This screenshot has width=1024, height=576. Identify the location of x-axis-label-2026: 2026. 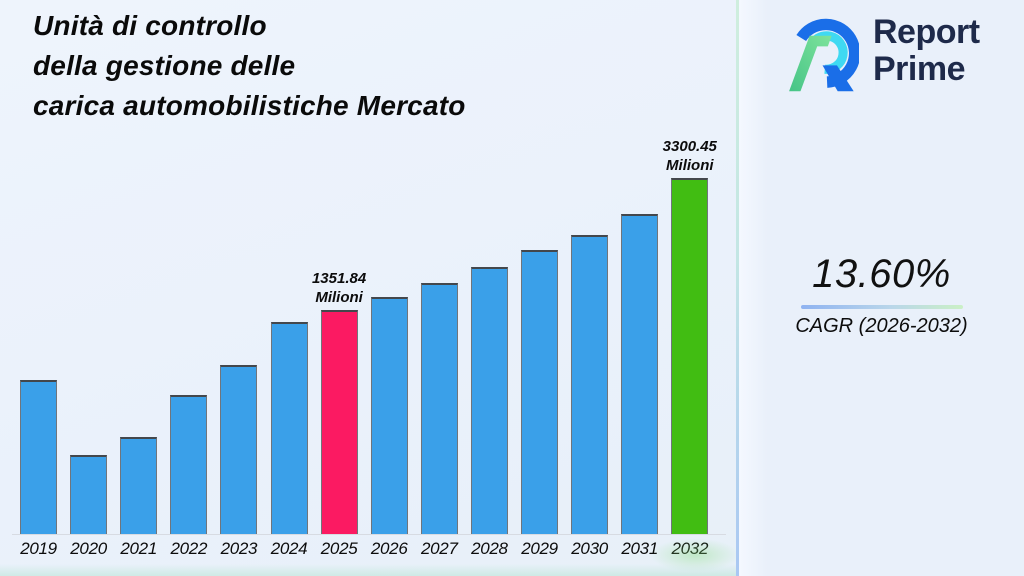
(389, 548).